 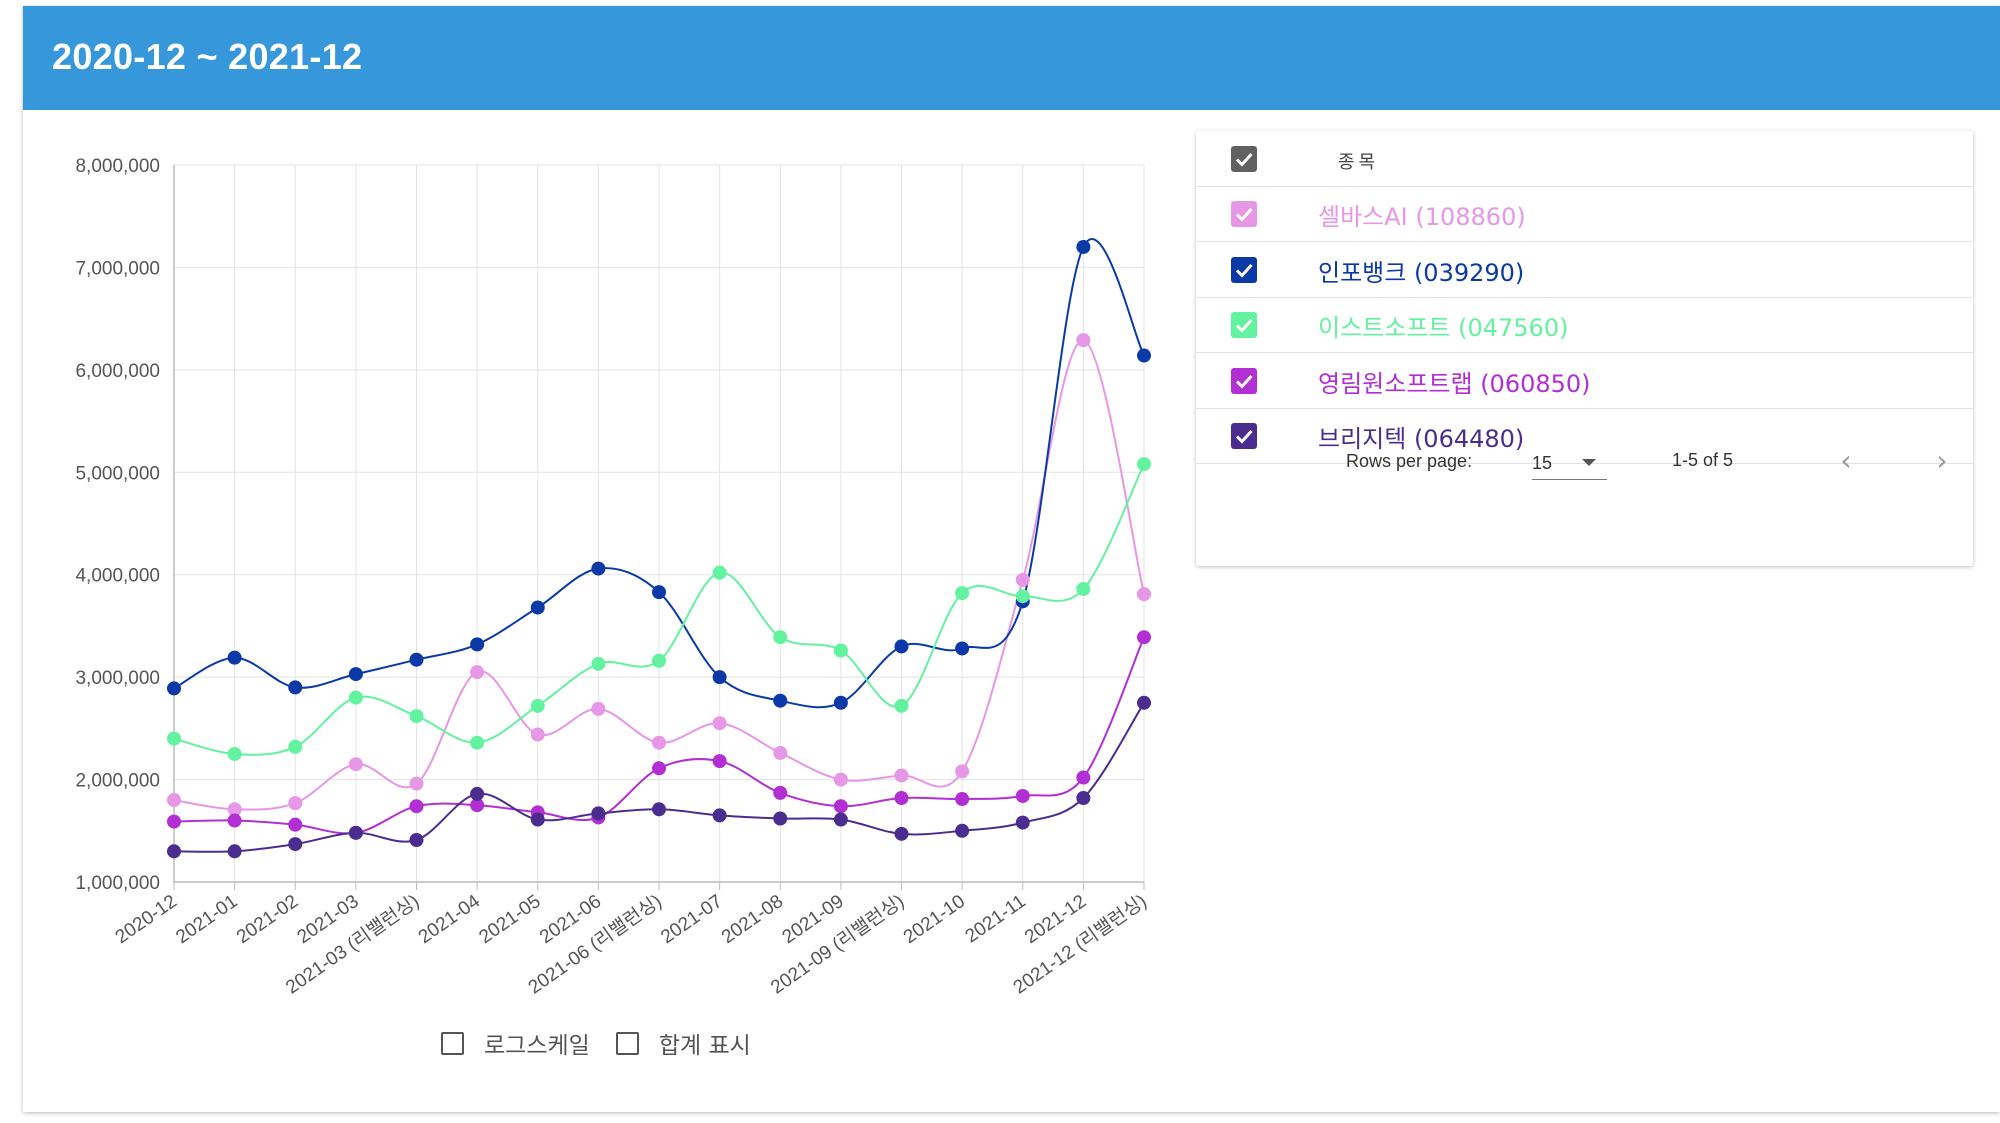 I want to click on page-title: 2020-12 ~ 2021-12, so click(x=207, y=56).